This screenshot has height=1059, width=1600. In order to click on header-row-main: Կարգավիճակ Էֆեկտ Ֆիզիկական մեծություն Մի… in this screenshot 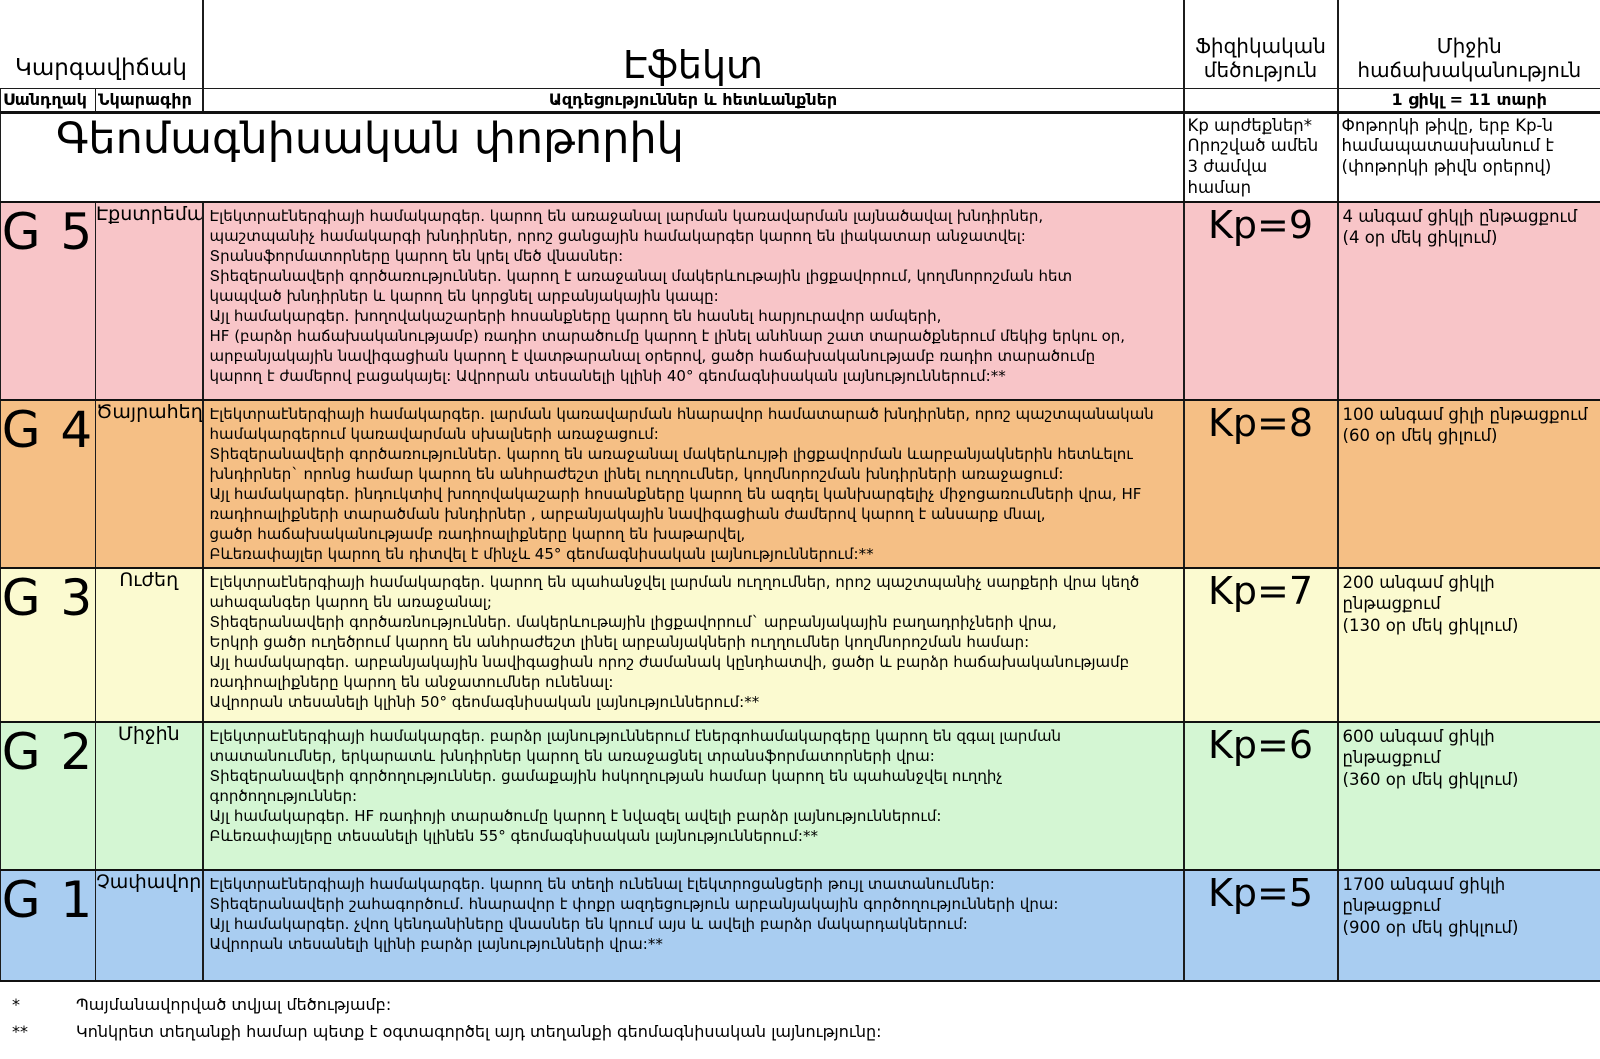, I will do `click(800, 44)`.